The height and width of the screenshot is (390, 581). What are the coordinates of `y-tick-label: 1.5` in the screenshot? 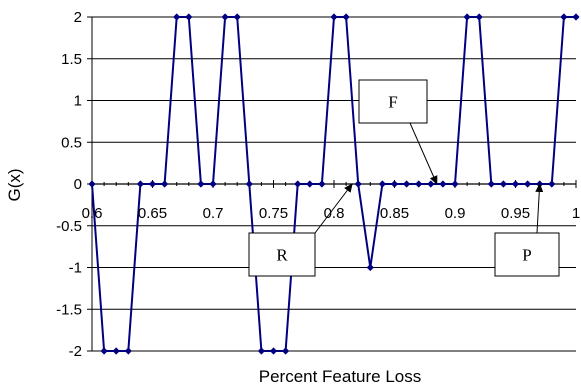 It's located at (71, 59).